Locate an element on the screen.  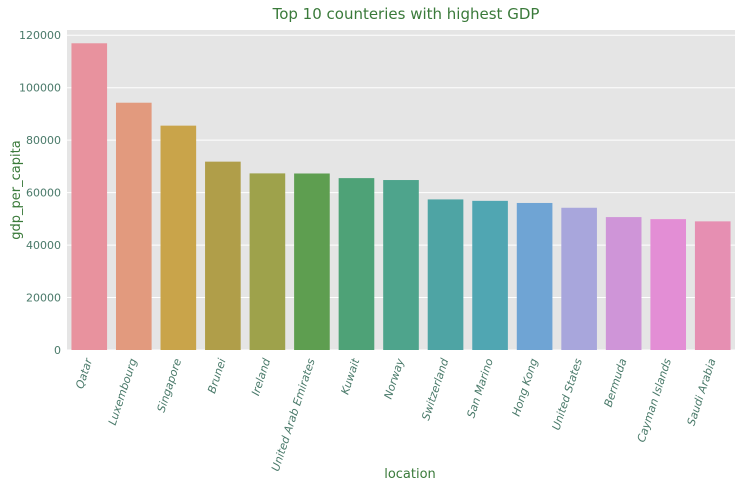
bar-united-states is located at coordinates (579, 278).